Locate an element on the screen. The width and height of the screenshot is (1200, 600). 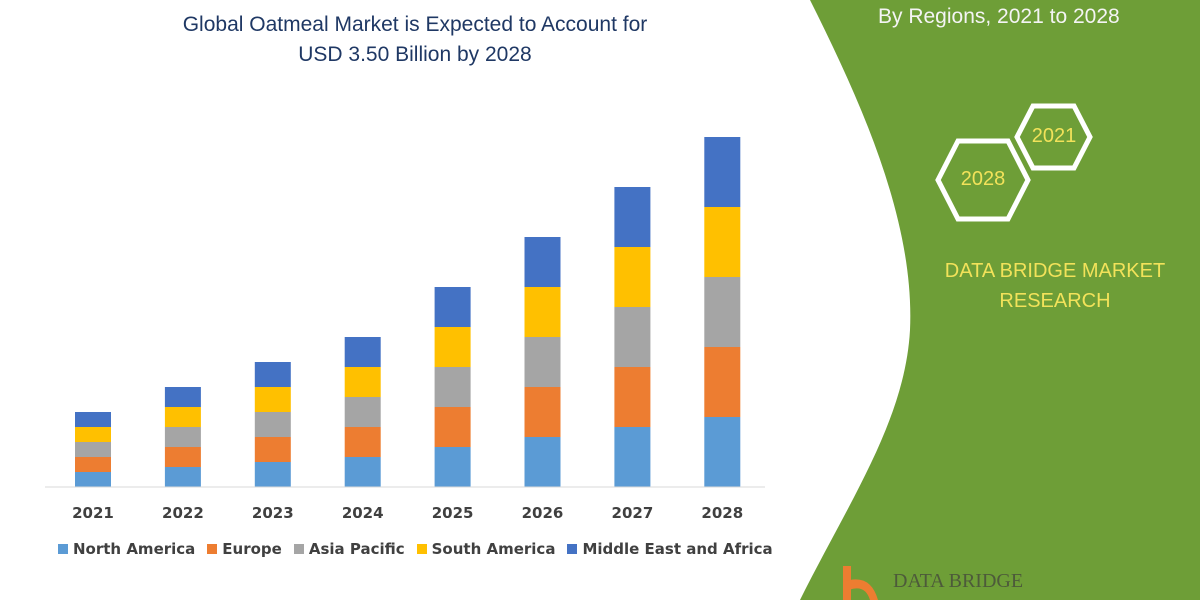
legend-label: South America is located at coordinates (493, 549).